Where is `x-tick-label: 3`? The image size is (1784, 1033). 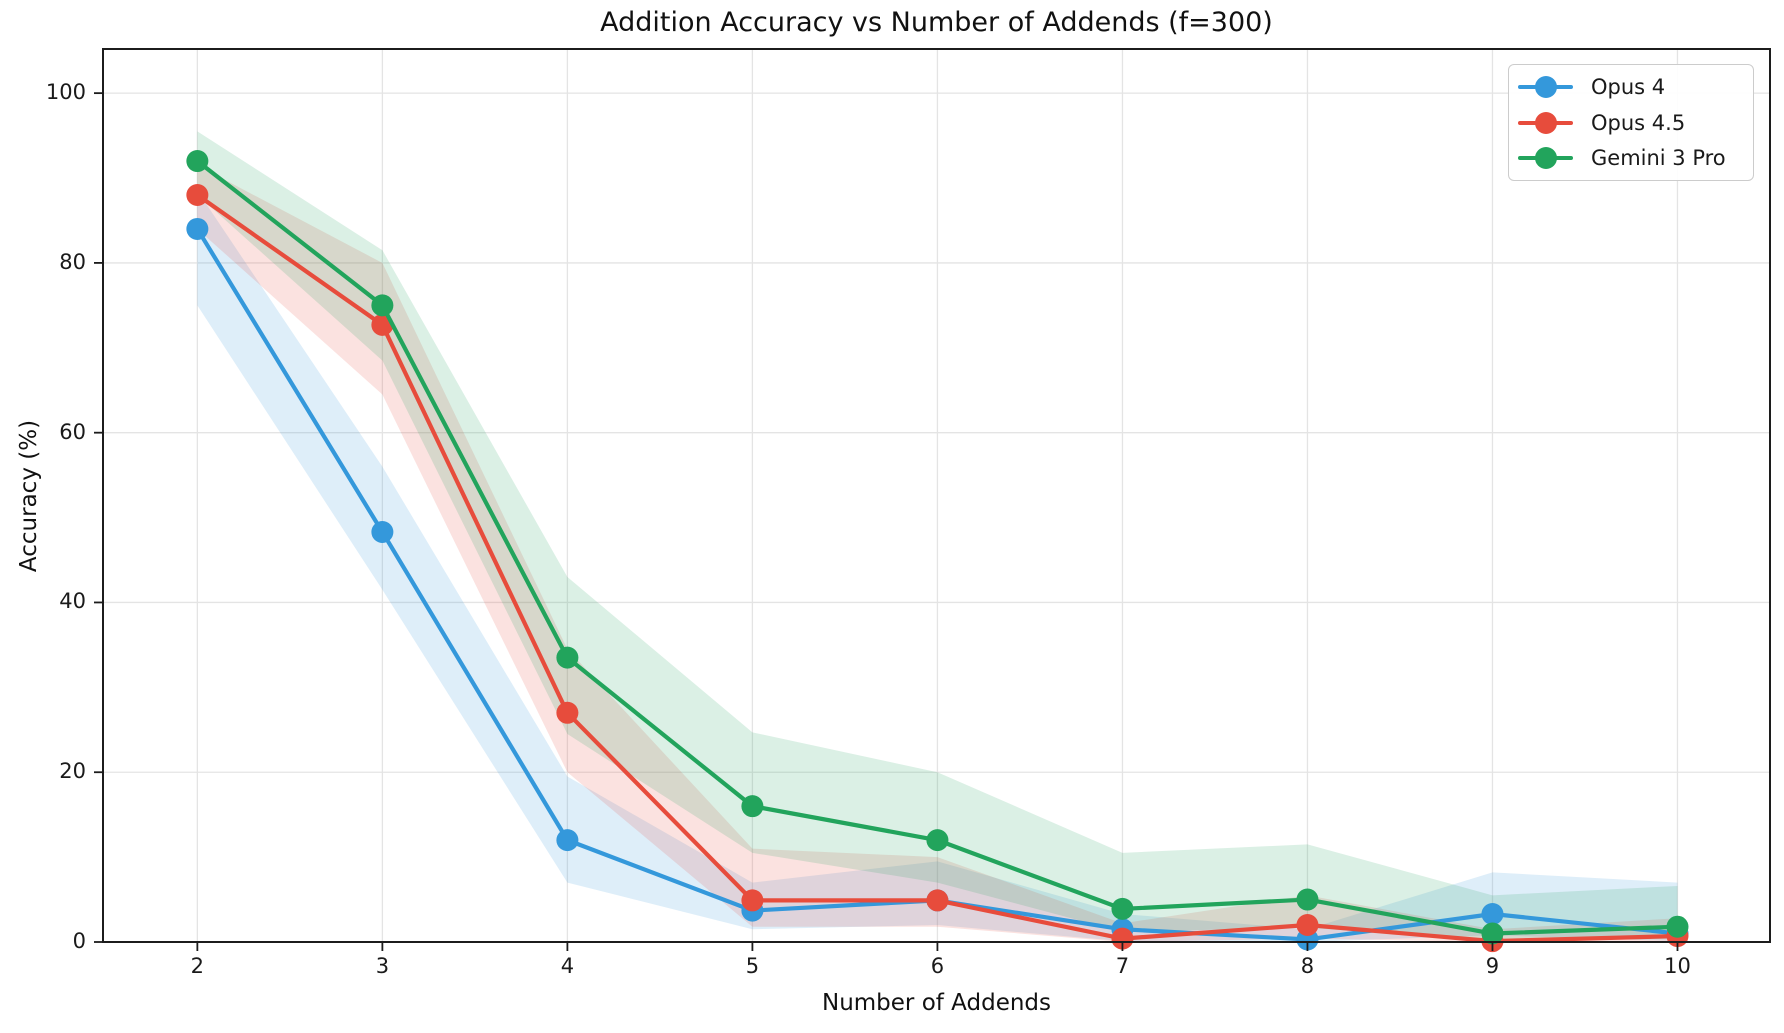
x-tick-label: 3 is located at coordinates (382, 966).